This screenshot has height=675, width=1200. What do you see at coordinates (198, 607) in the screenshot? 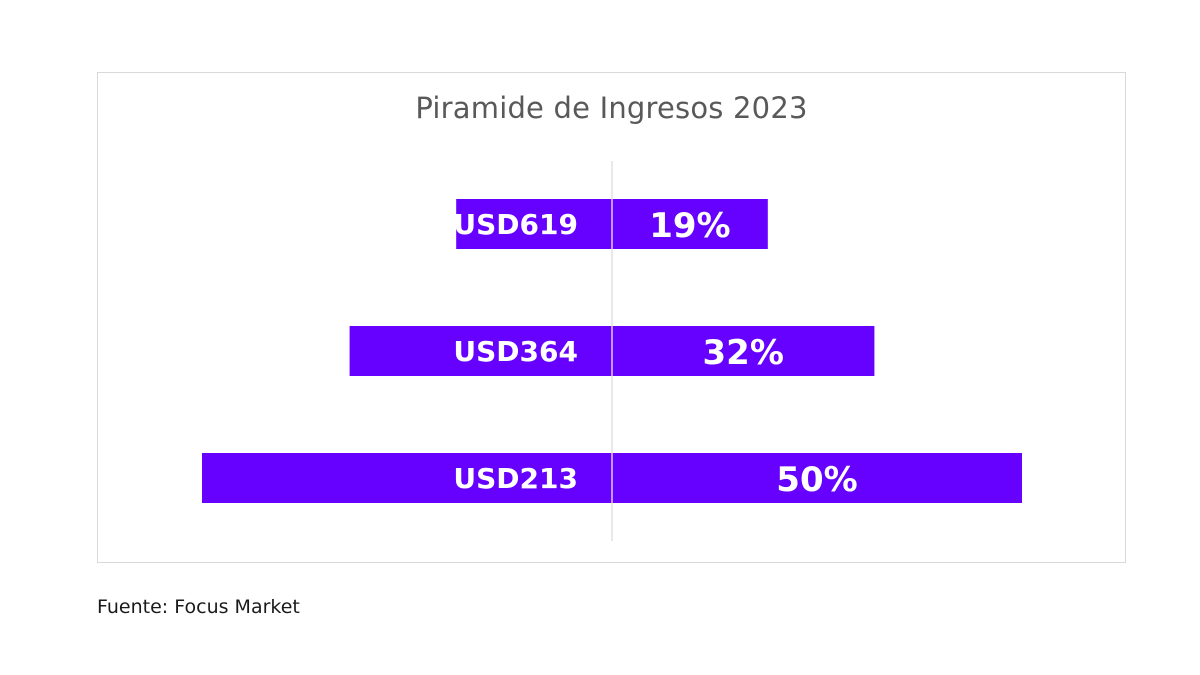
I see `source-note: Fuente: Focus Market` at bounding box center [198, 607].